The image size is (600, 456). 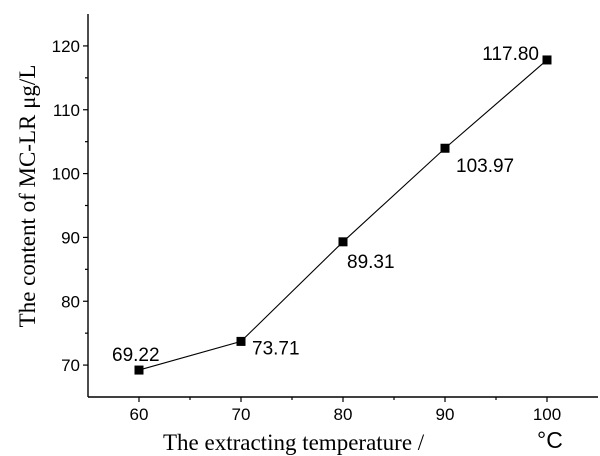 What do you see at coordinates (66, 46) in the screenshot?
I see `y-tick-label: 120` at bounding box center [66, 46].